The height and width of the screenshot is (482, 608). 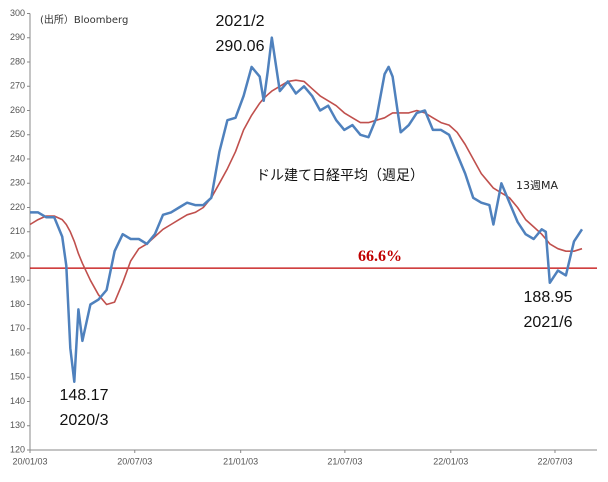 What do you see at coordinates (17, 158) in the screenshot?
I see `y-tick-label: 240` at bounding box center [17, 158].